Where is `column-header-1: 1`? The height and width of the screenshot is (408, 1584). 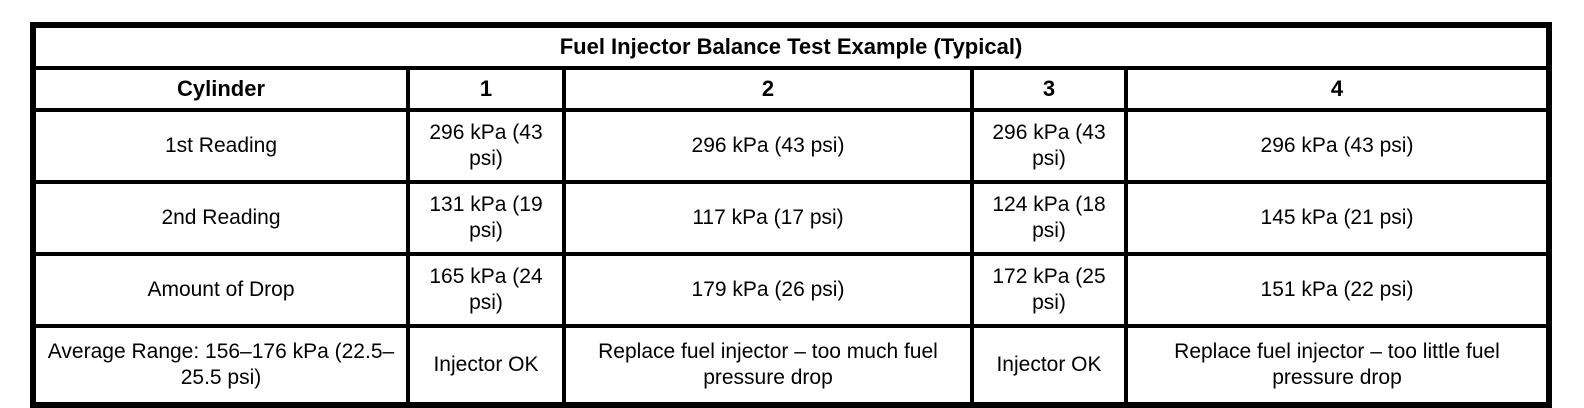 column-header-1: 1 is located at coordinates (486, 89).